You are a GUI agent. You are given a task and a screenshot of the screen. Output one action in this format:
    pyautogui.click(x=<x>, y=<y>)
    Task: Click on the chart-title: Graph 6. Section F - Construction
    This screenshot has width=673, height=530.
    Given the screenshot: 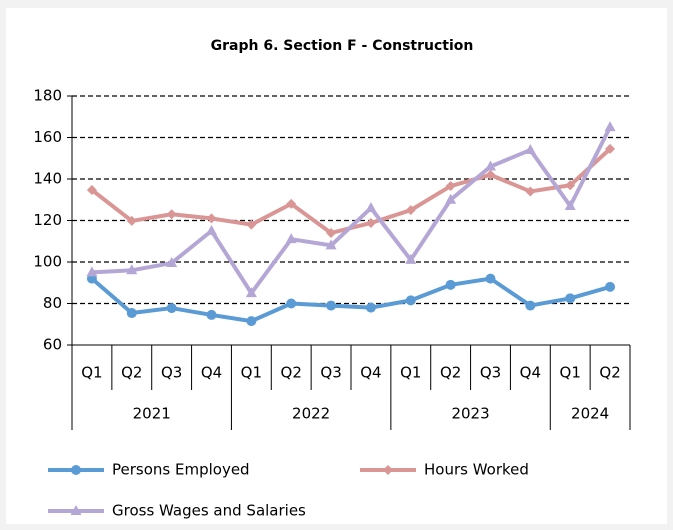 What is the action you would take?
    pyautogui.click(x=342, y=46)
    